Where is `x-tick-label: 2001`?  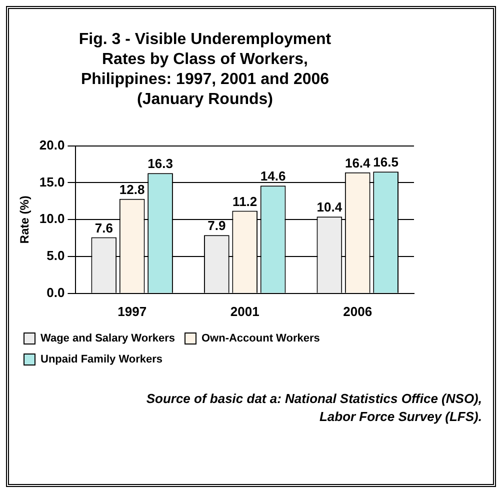
x-tick-label: 2001 is located at coordinates (245, 311).